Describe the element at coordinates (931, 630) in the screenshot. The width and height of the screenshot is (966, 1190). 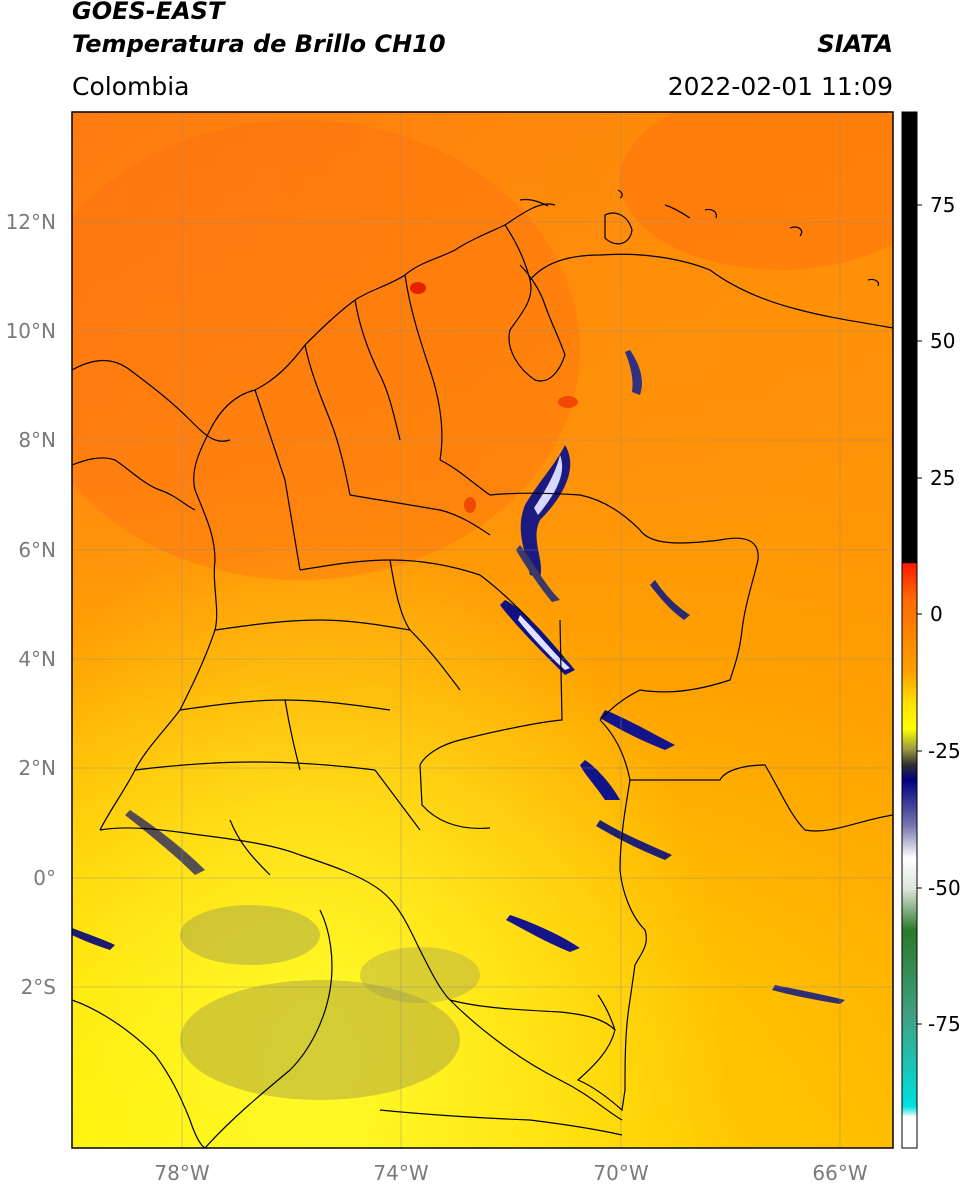
I see `colorbar: 75 50 25 0 -25 -50 -75` at that location.